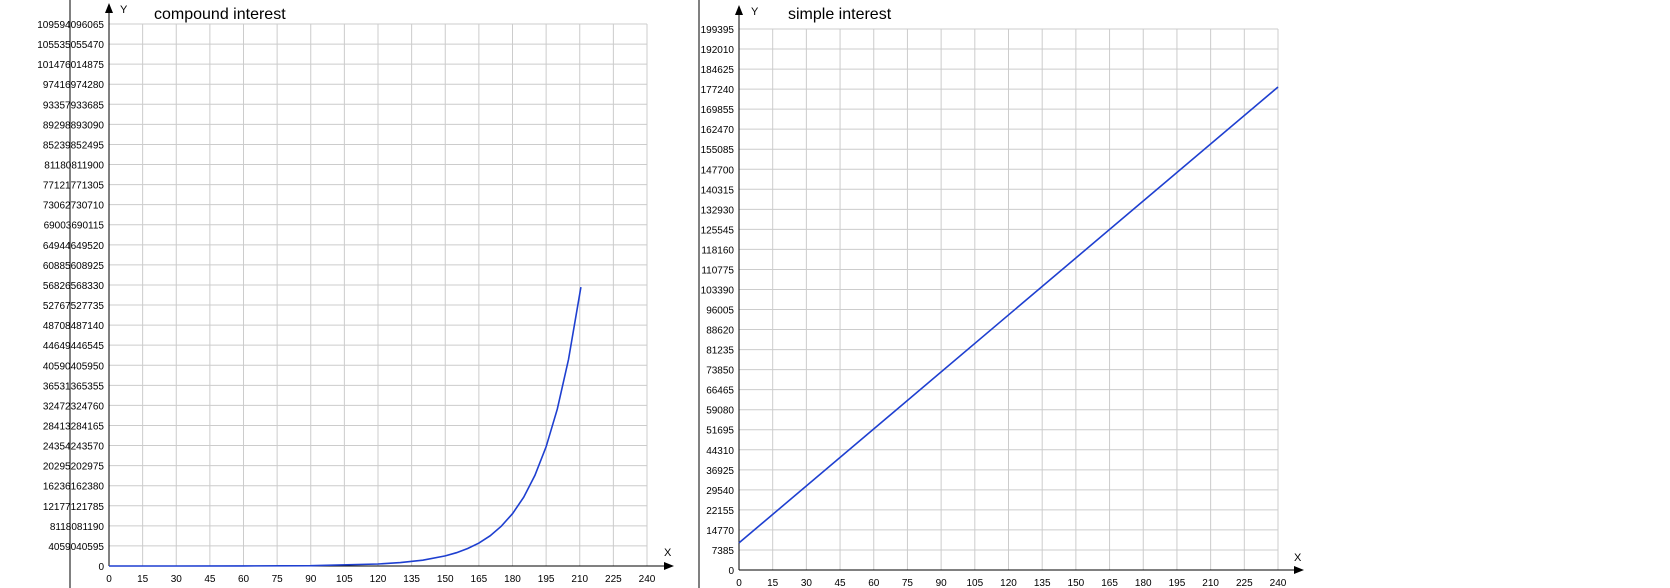  Describe the element at coordinates (74, 166) in the screenshot. I see `compound-y-tick-label: 81180811900` at that location.